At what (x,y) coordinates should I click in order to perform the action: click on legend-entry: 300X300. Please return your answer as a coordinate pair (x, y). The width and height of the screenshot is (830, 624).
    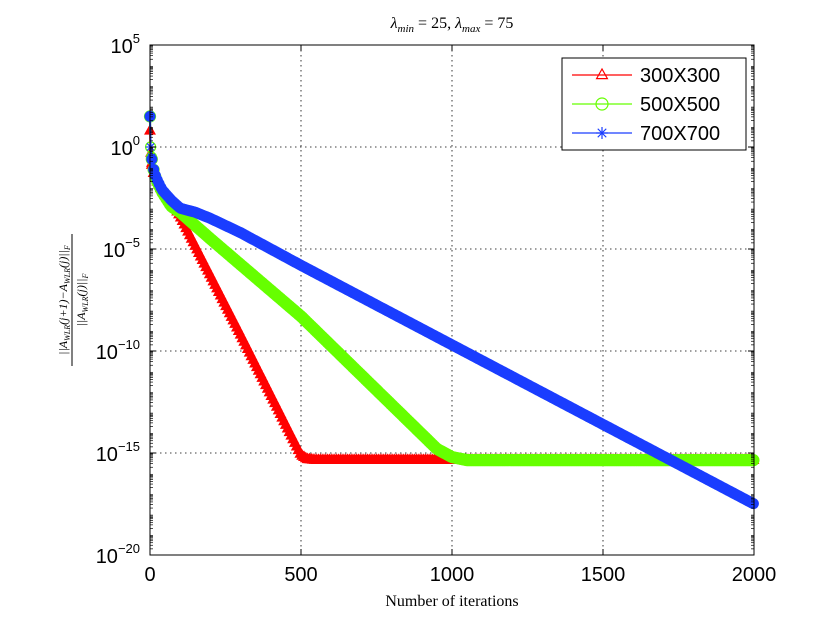
    Looking at the image, I should click on (646, 76).